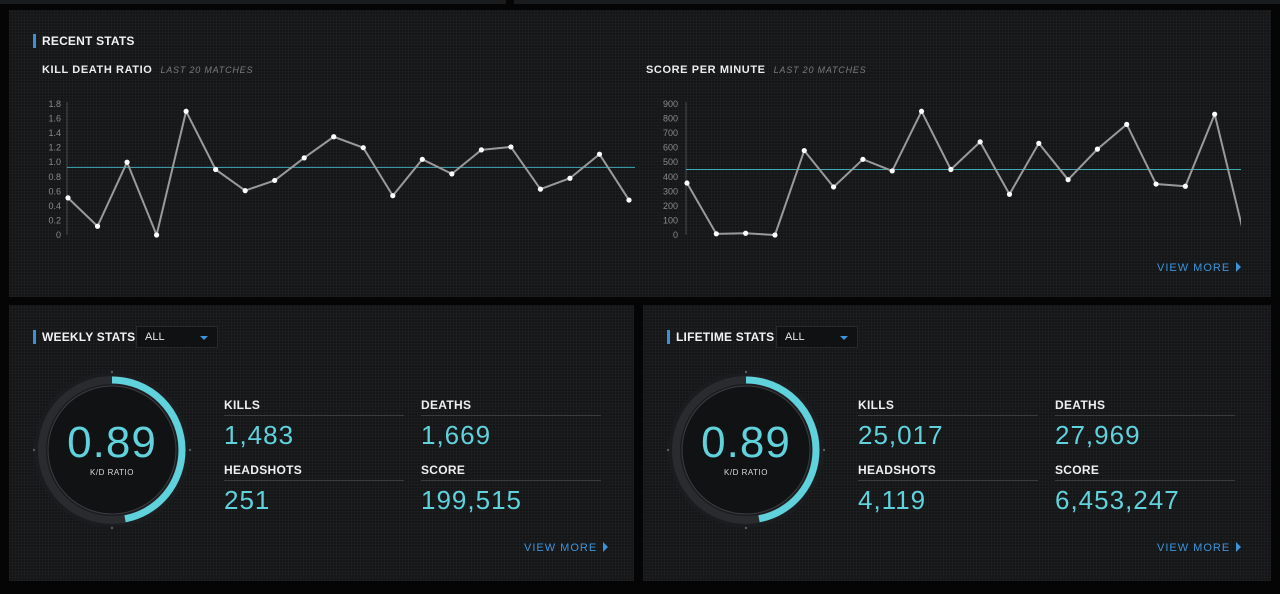 The height and width of the screenshot is (594, 1280). Describe the element at coordinates (817, 337) in the screenshot. I see `lifetime-filter-dropdown: ALL` at that location.